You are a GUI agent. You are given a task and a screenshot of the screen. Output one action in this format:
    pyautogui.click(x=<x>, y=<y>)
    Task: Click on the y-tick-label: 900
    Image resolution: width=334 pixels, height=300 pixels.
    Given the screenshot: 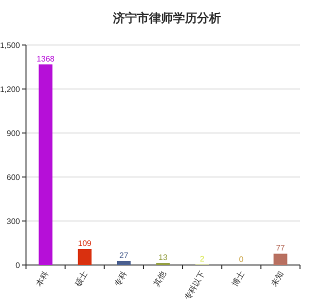 What is the action you would take?
    pyautogui.click(x=13, y=133)
    